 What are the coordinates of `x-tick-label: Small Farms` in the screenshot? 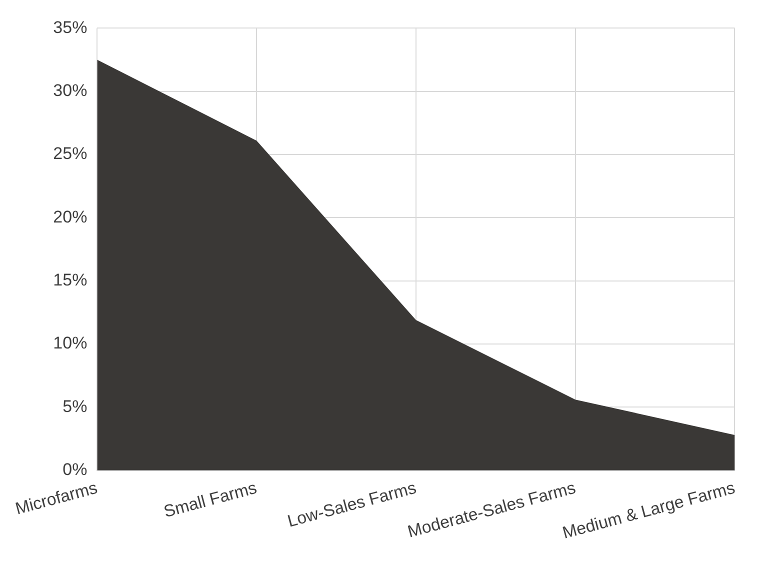 It's located at (210, 500).